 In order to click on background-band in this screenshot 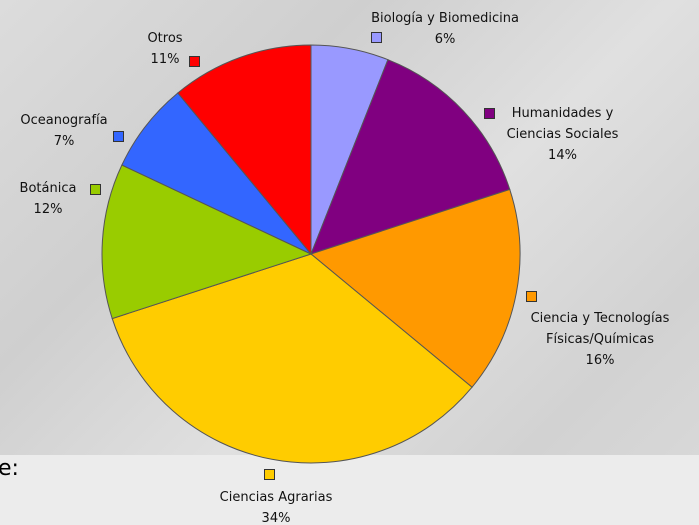, I will do `click(349, 490)`.